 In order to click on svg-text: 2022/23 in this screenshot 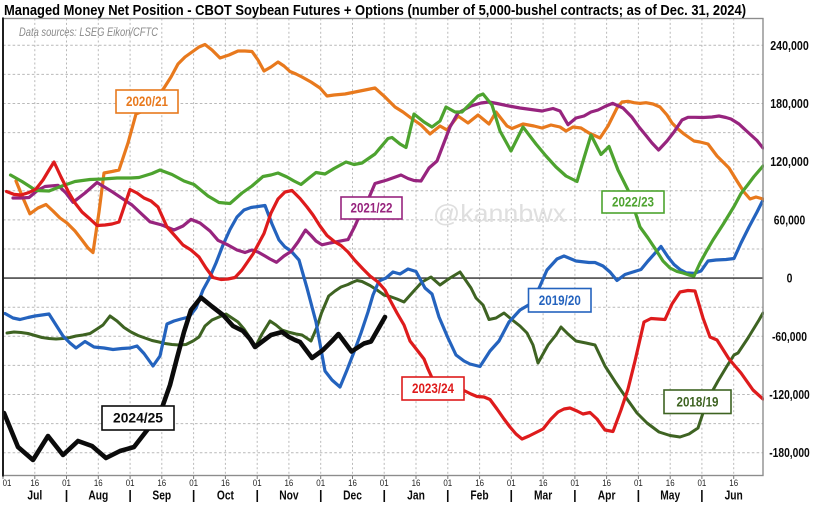, I will do `click(633, 202)`.